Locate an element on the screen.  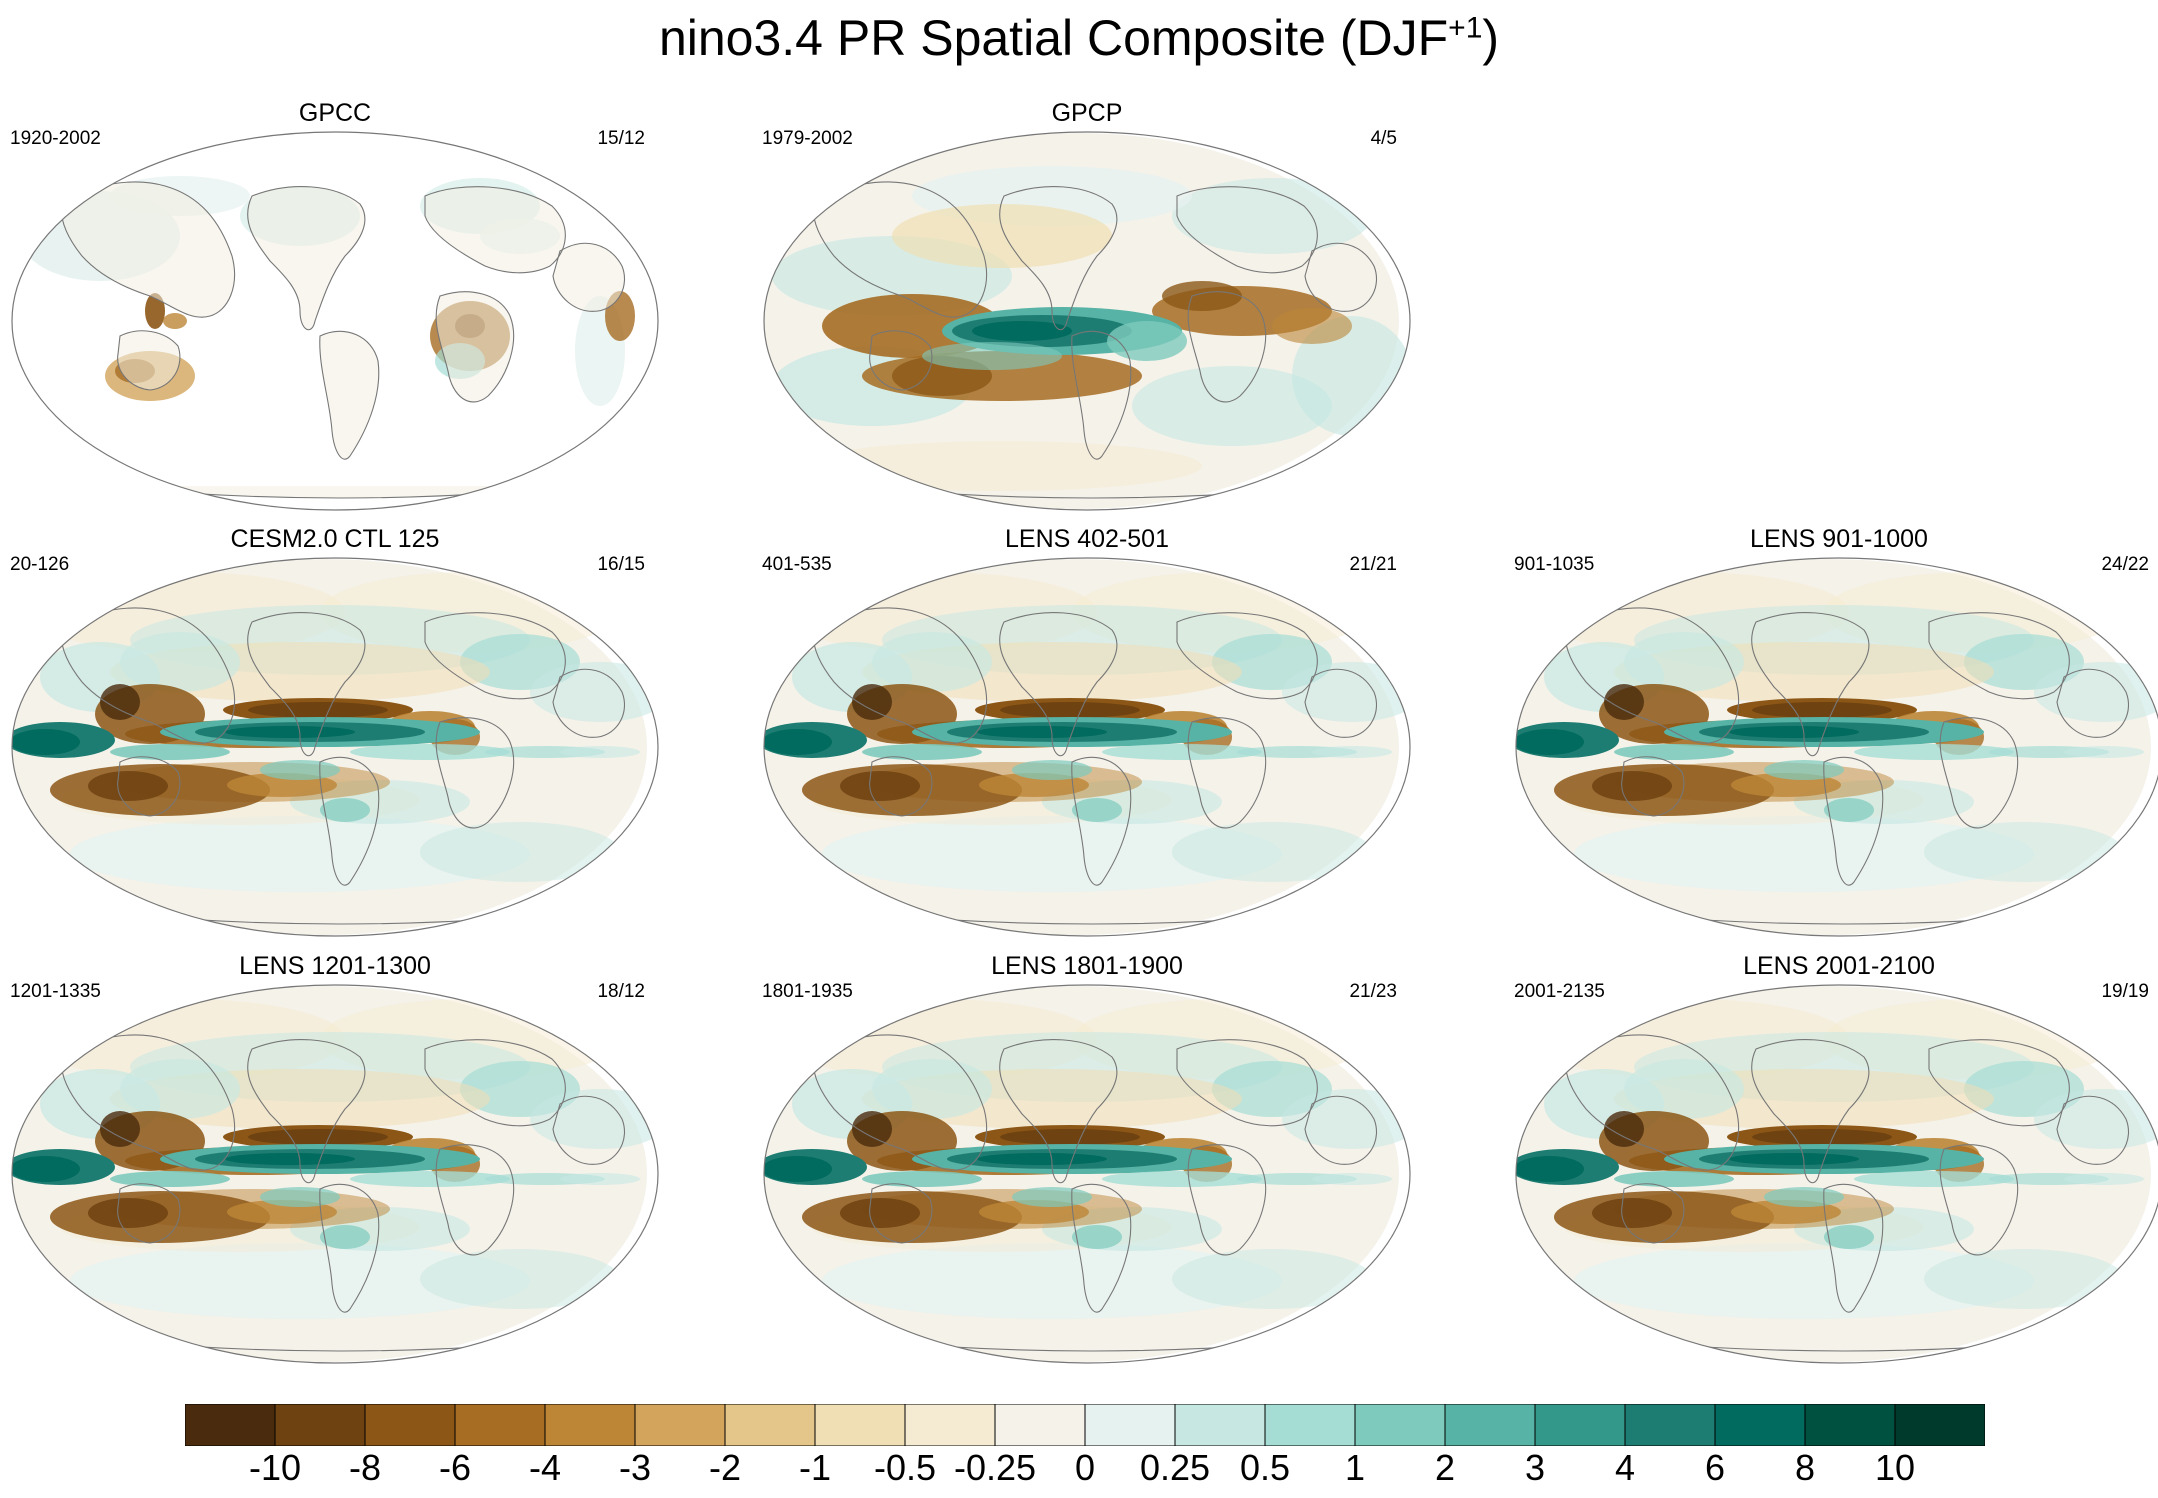
colorbar-tick-label: 2 is located at coordinates (1445, 1467).